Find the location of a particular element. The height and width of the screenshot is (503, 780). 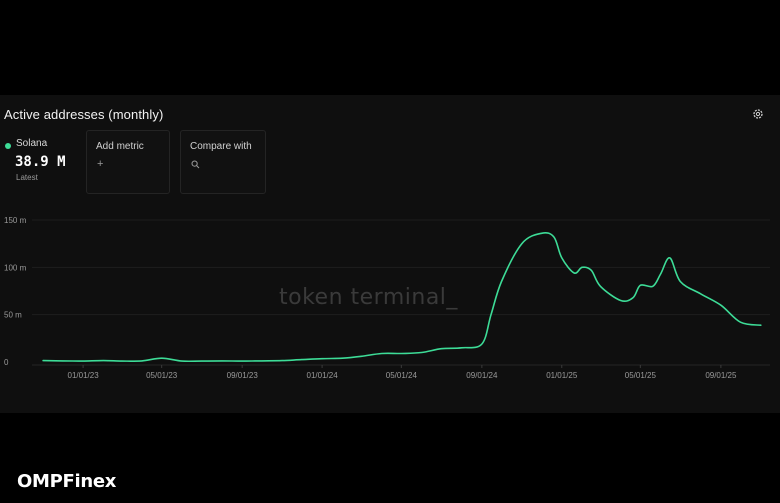

compare-with-button: Compare with is located at coordinates (223, 162).